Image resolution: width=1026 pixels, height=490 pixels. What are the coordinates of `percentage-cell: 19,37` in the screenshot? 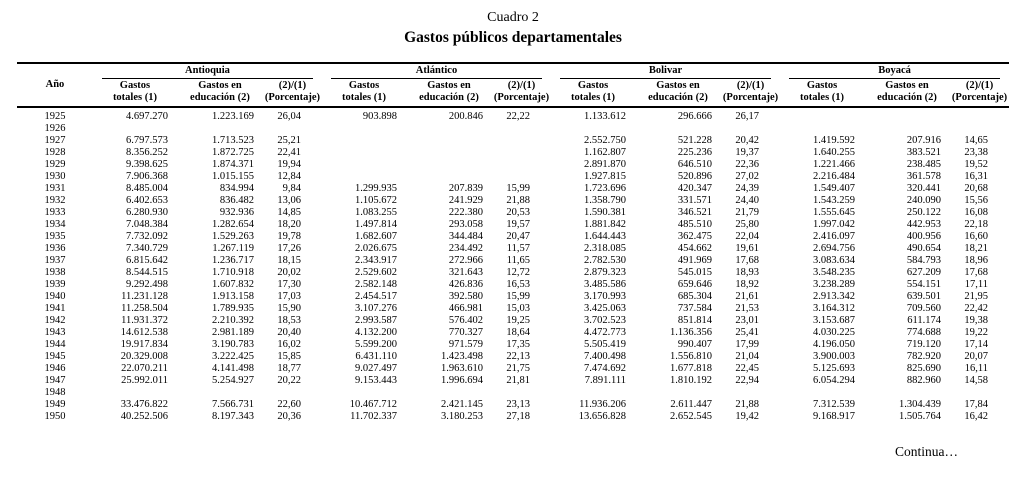 It's located at (747, 152).